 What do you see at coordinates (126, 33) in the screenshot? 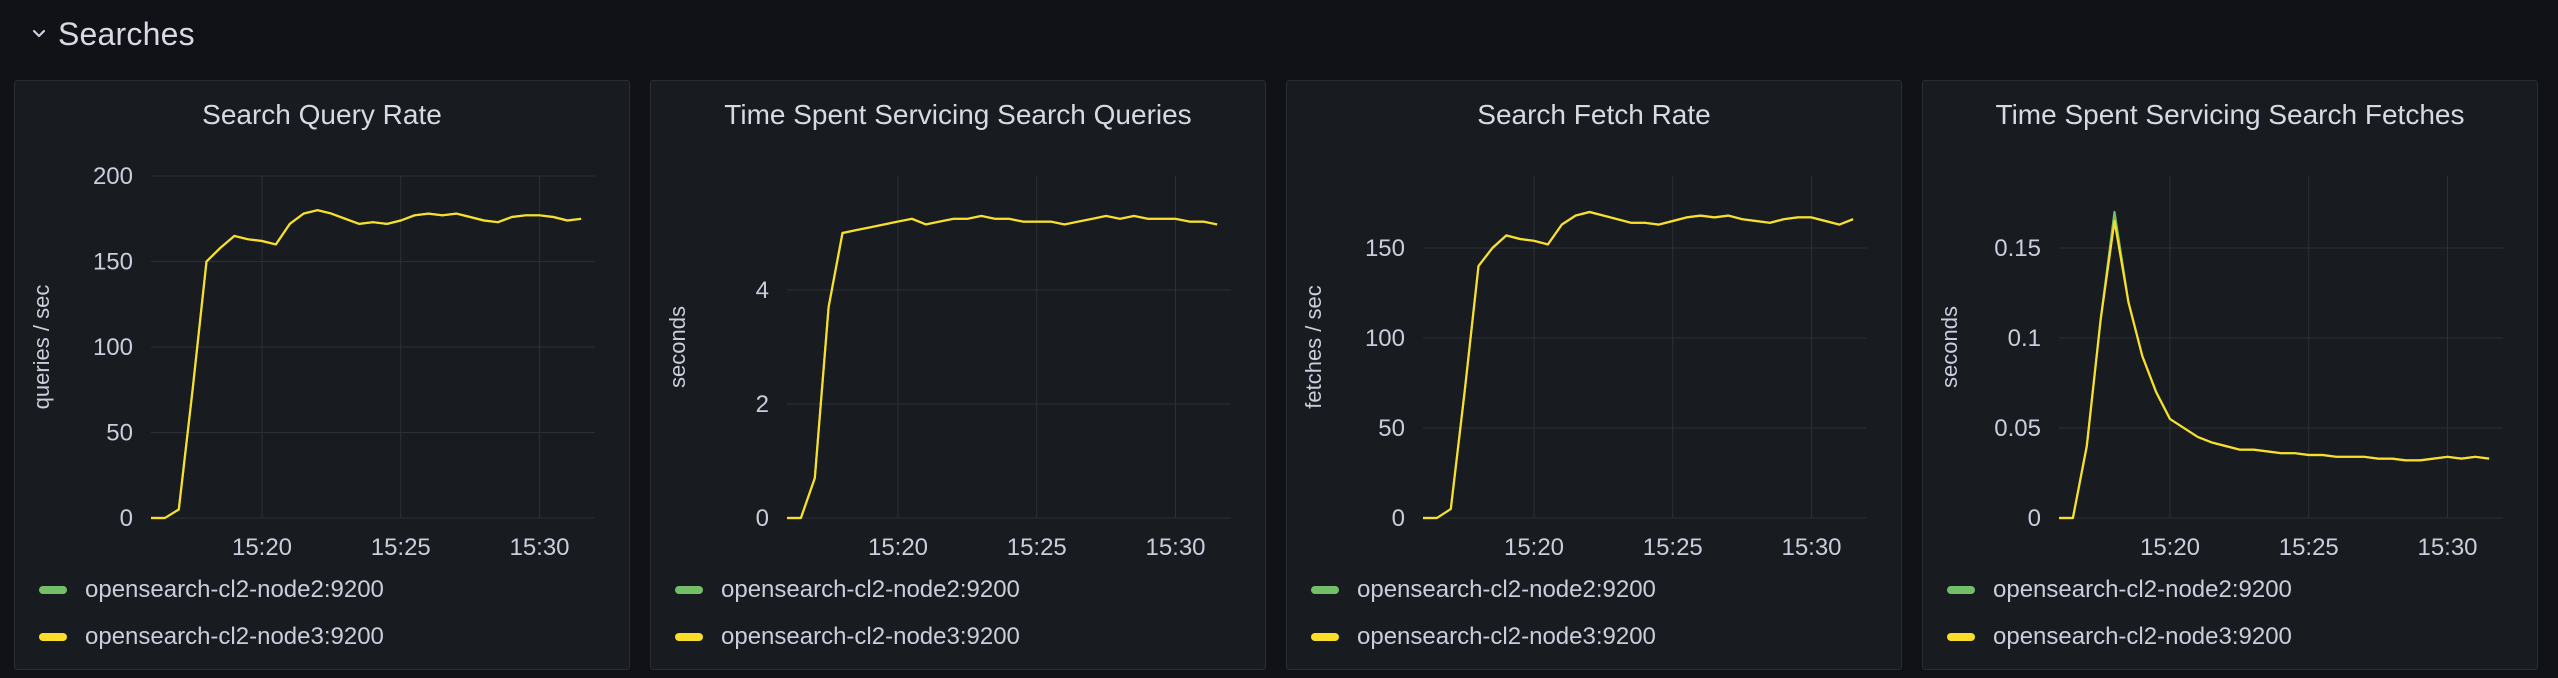
I see `row-title: Searches` at bounding box center [126, 33].